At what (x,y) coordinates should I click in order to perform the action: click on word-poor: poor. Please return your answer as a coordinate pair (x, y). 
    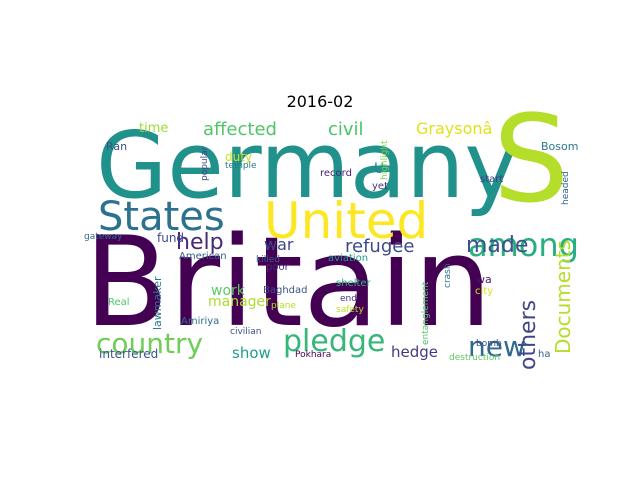
    Looking at the image, I should click on (278, 267).